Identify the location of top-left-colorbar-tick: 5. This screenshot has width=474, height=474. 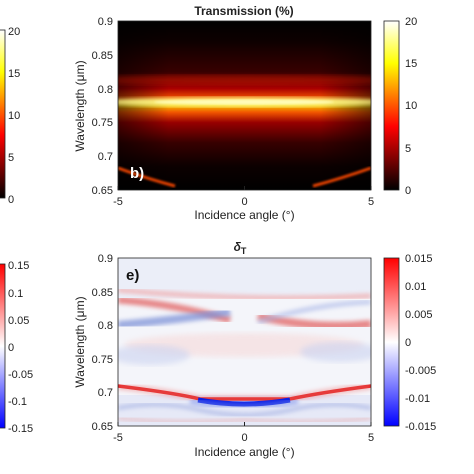
(11, 158).